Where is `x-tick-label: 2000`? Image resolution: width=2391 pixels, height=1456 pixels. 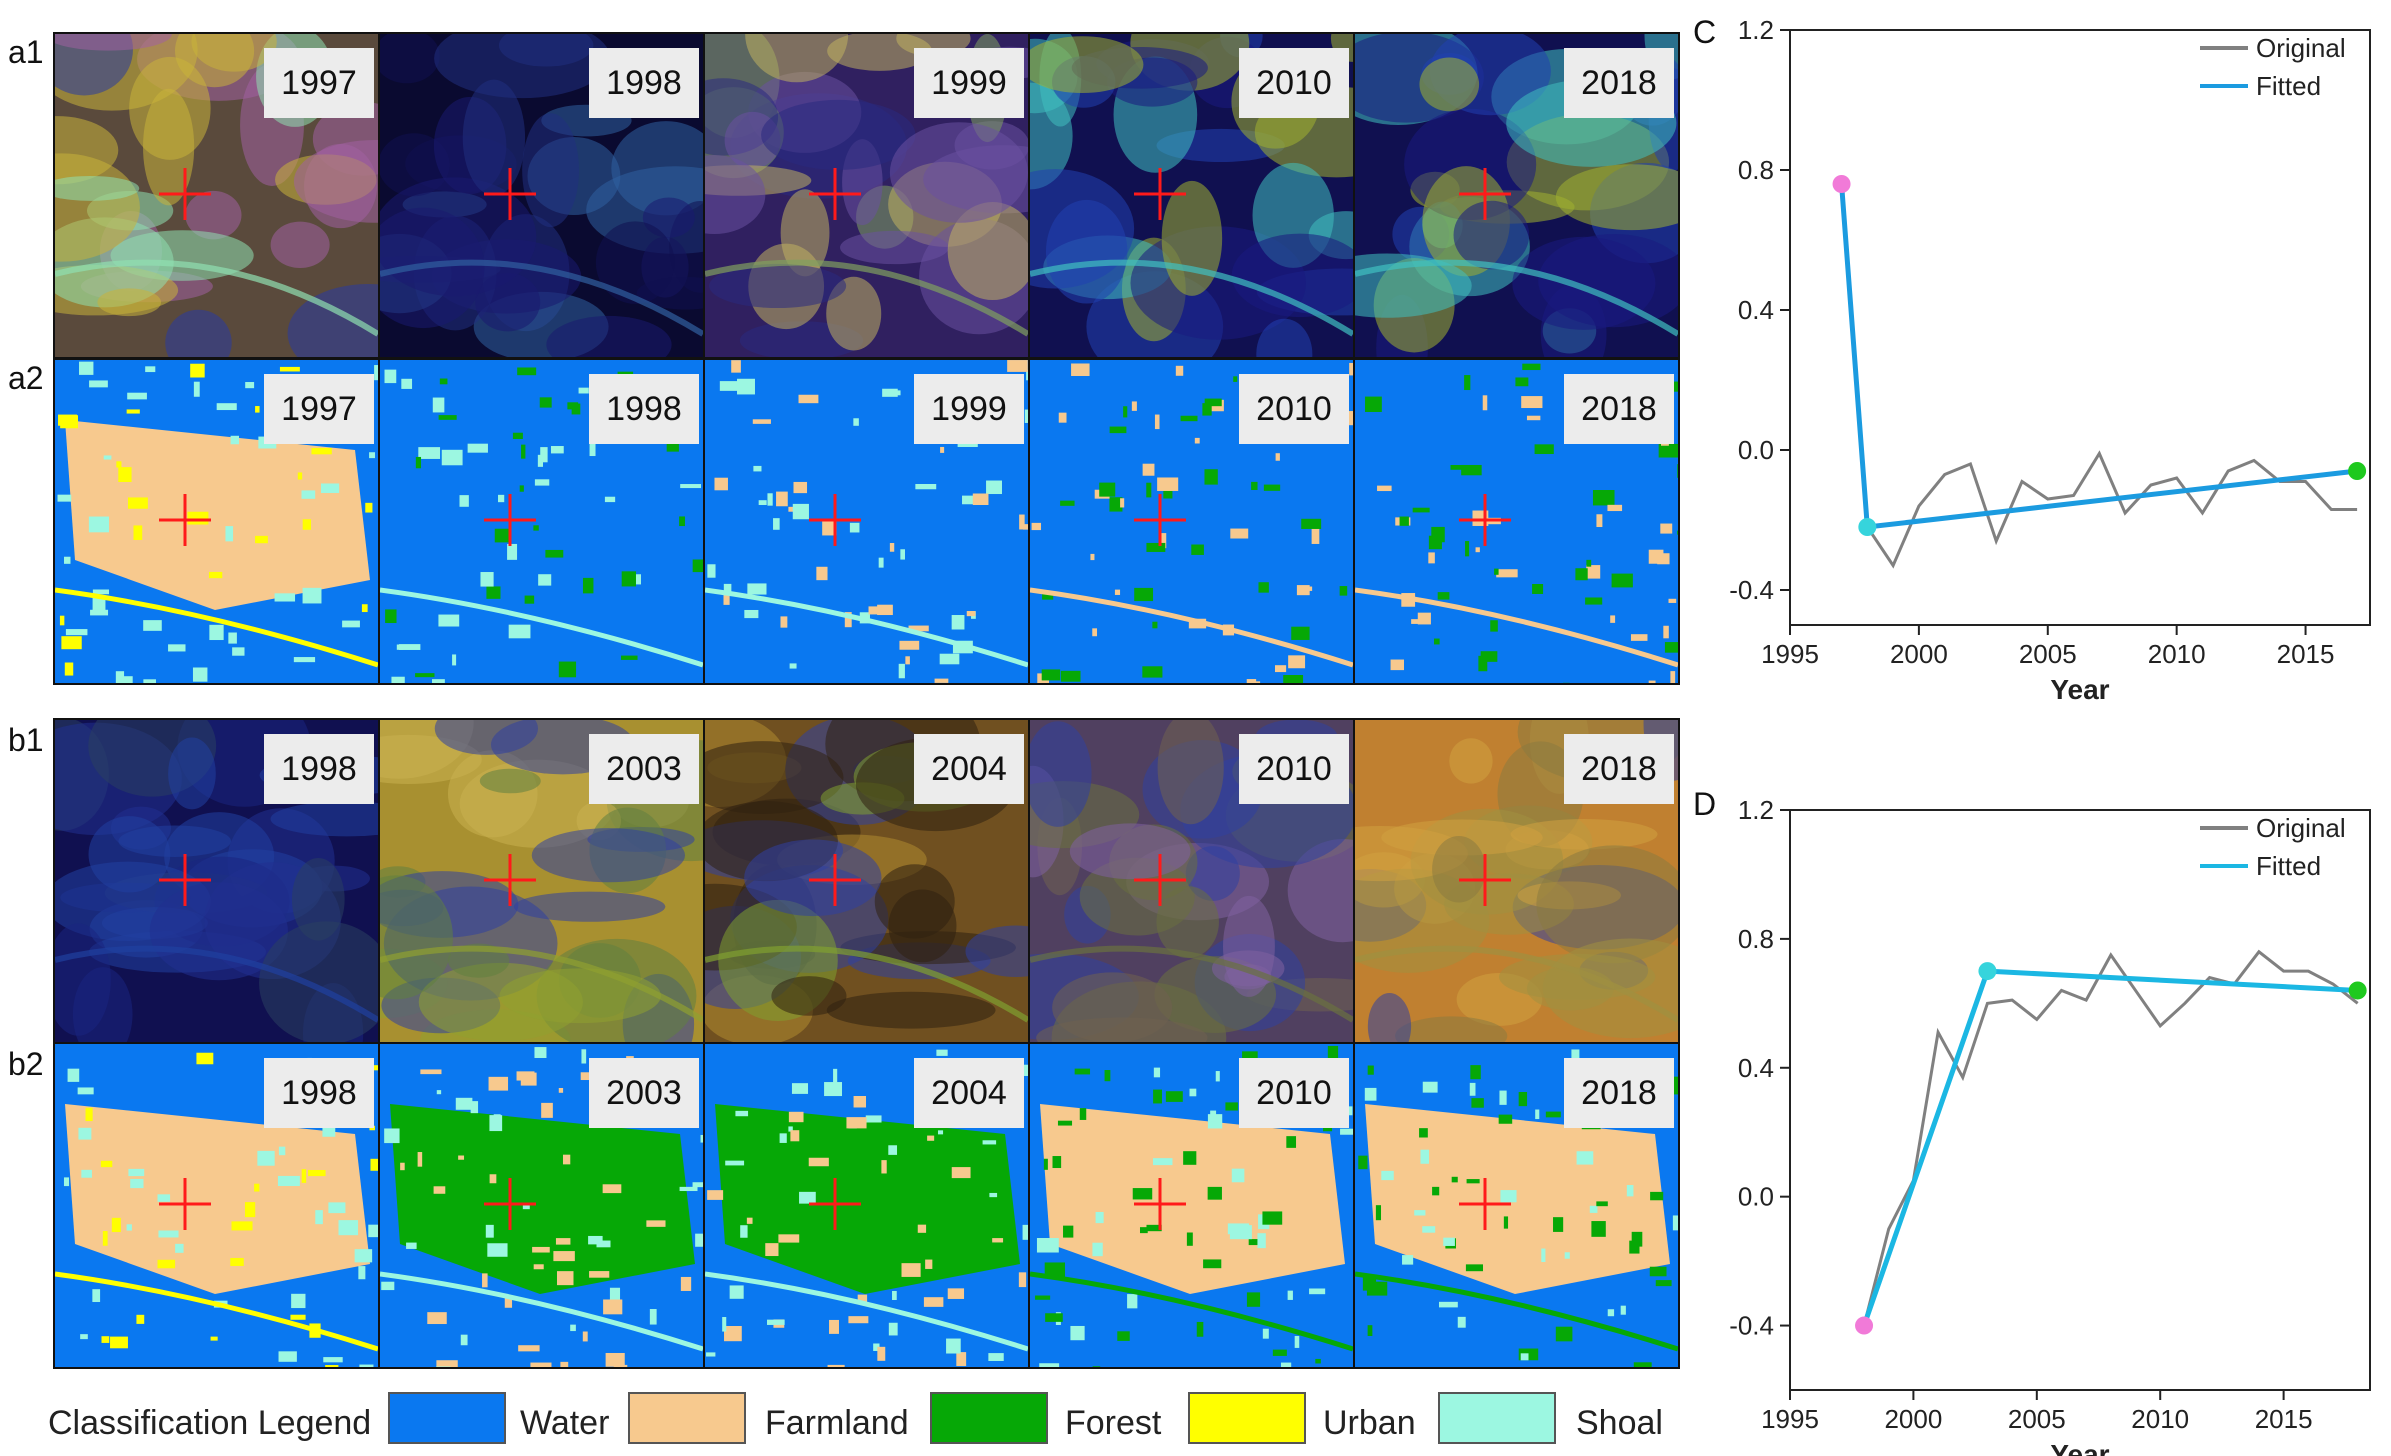 x-tick-label: 2000 is located at coordinates (1913, 1419).